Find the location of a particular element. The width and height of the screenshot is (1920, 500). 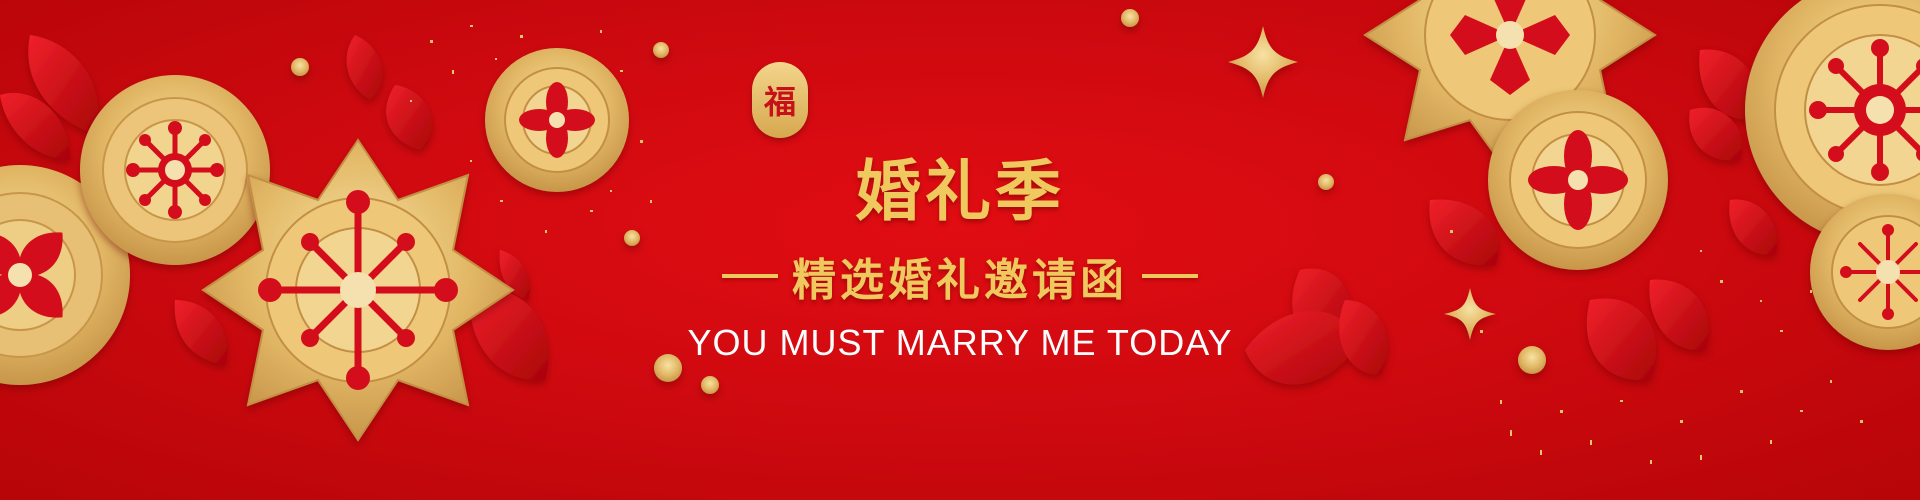

subtitle-row: 精选婚礼邀请函 is located at coordinates (960, 276).